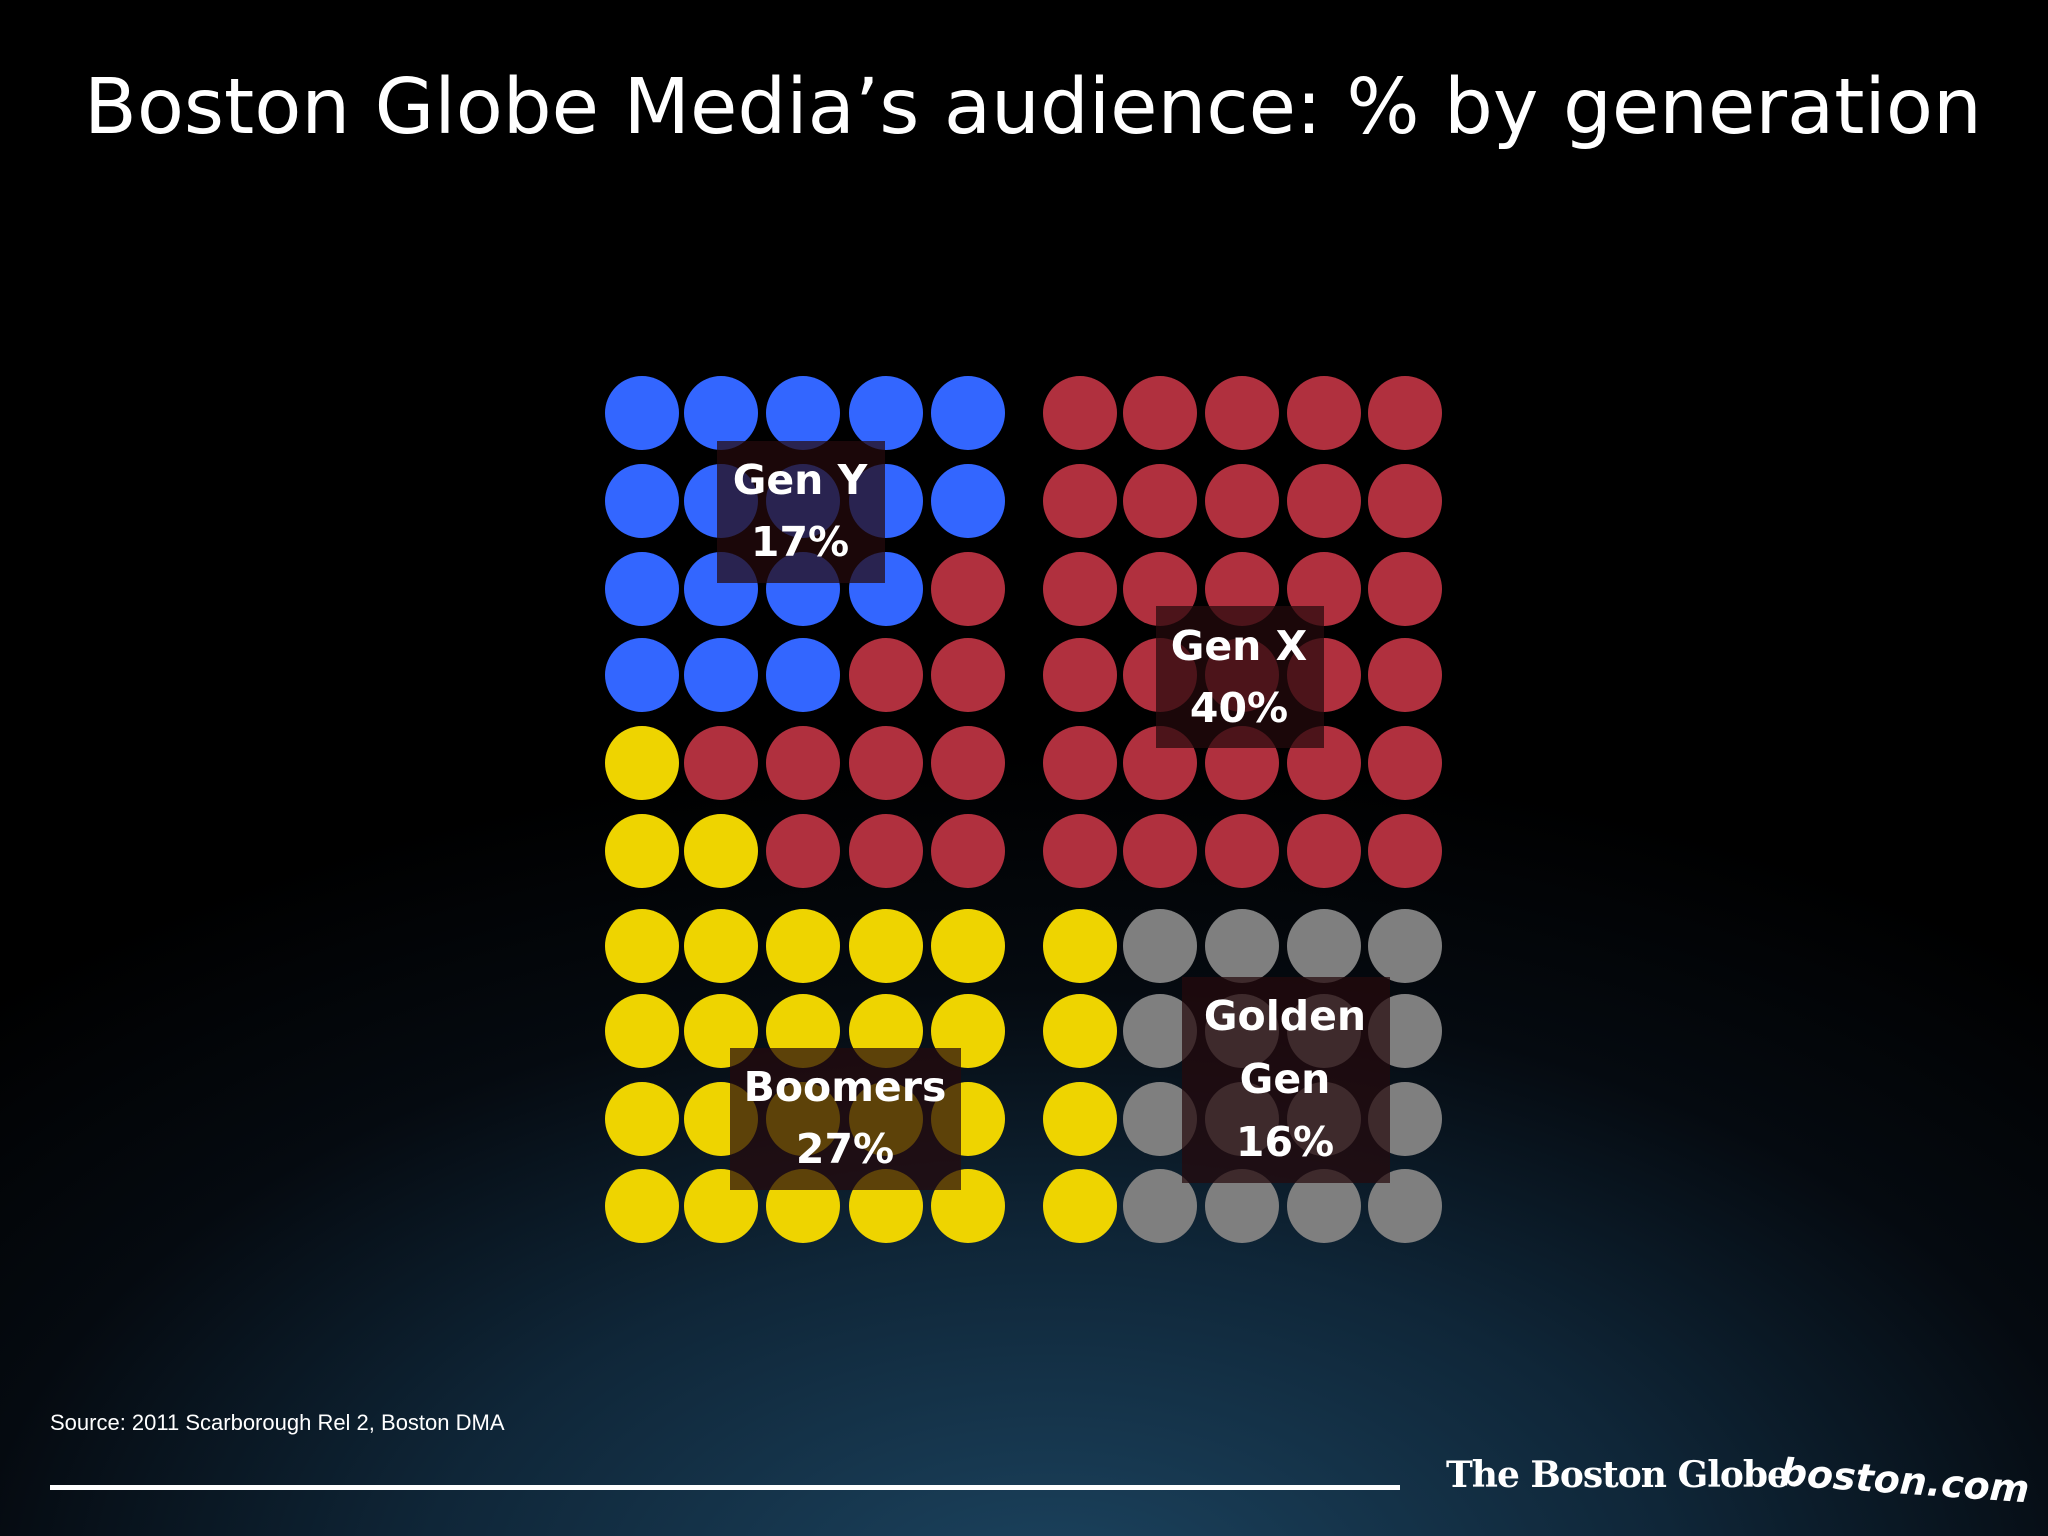  What do you see at coordinates (725, 1487) in the screenshot?
I see `footer-rule` at bounding box center [725, 1487].